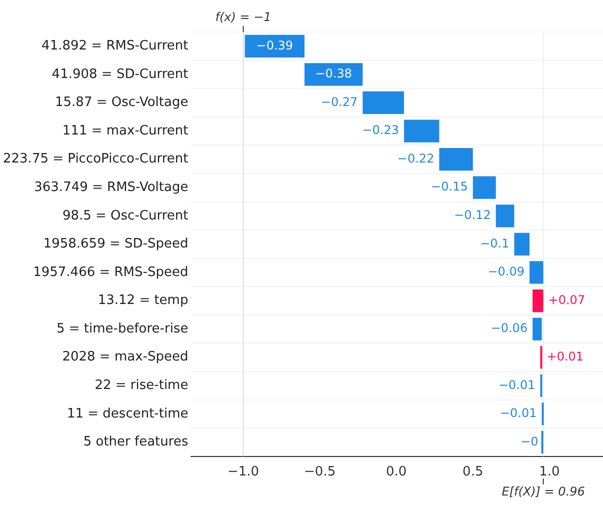  Describe the element at coordinates (95, 159) in the screenshot. I see `y-tick-label: 223.75 = PiccoPicco-Current` at that location.